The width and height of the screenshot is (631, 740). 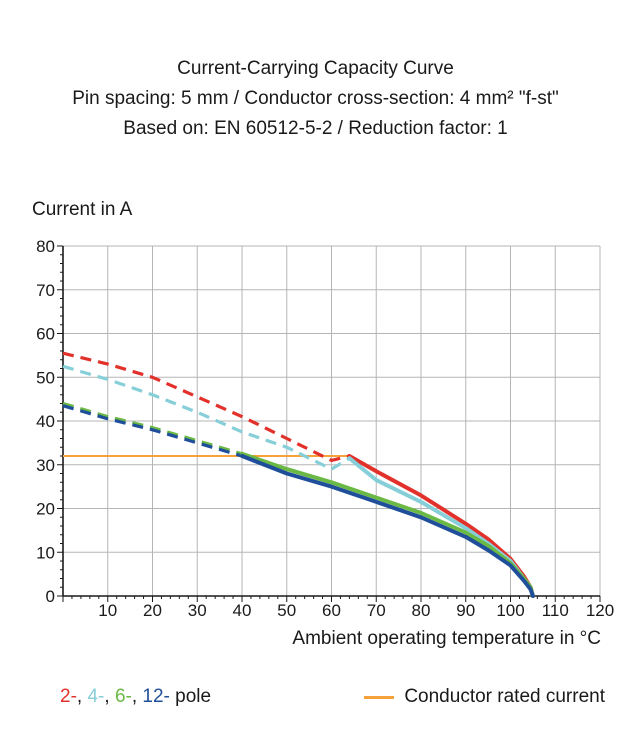 What do you see at coordinates (379, 697) in the screenshot?
I see `legend-rated-swatch` at bounding box center [379, 697].